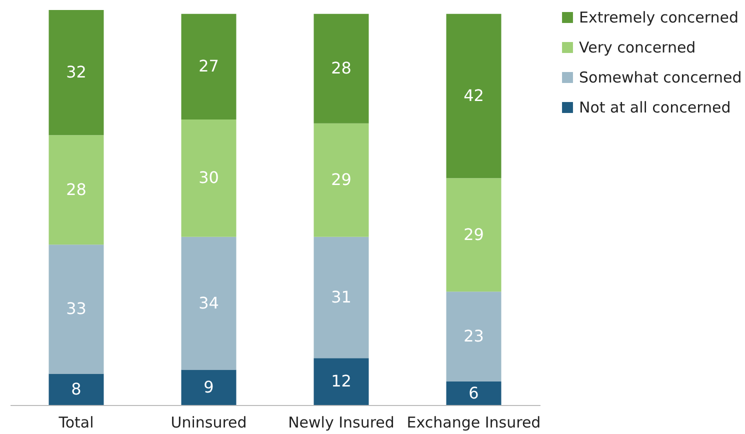 The height and width of the screenshot is (434, 745). I want to click on x-tick-label: Uninsured, so click(208, 423).